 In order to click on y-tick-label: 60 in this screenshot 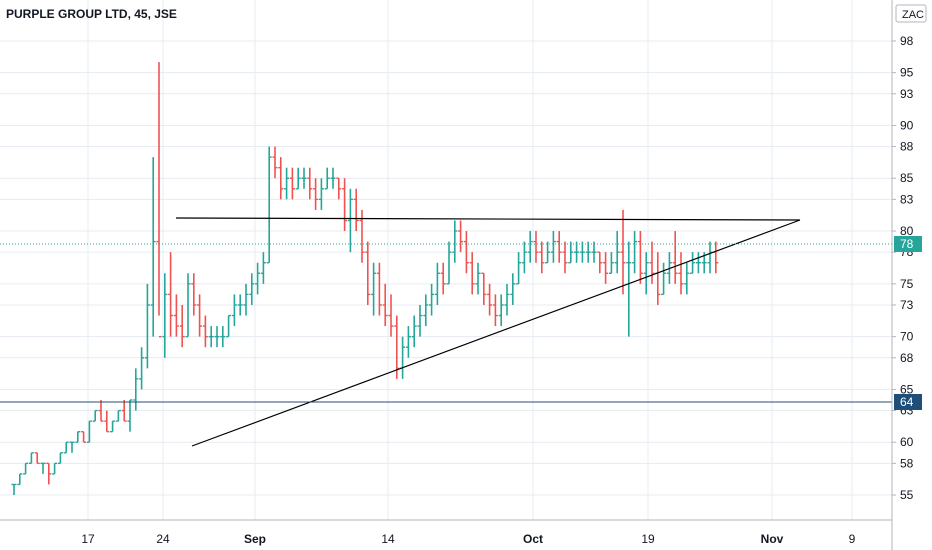, I will do `click(907, 442)`.